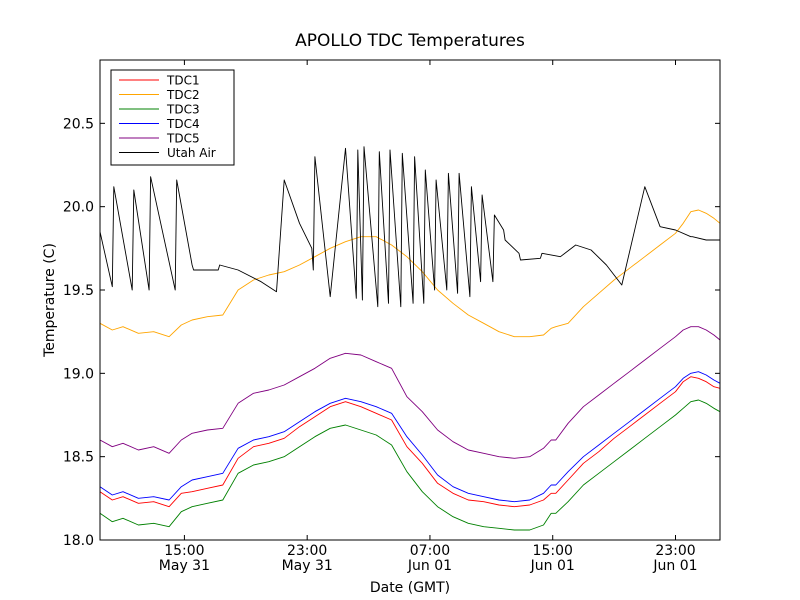 The image size is (800, 600). What do you see at coordinates (183, 81) in the screenshot?
I see `legend-label: TDC1` at bounding box center [183, 81].